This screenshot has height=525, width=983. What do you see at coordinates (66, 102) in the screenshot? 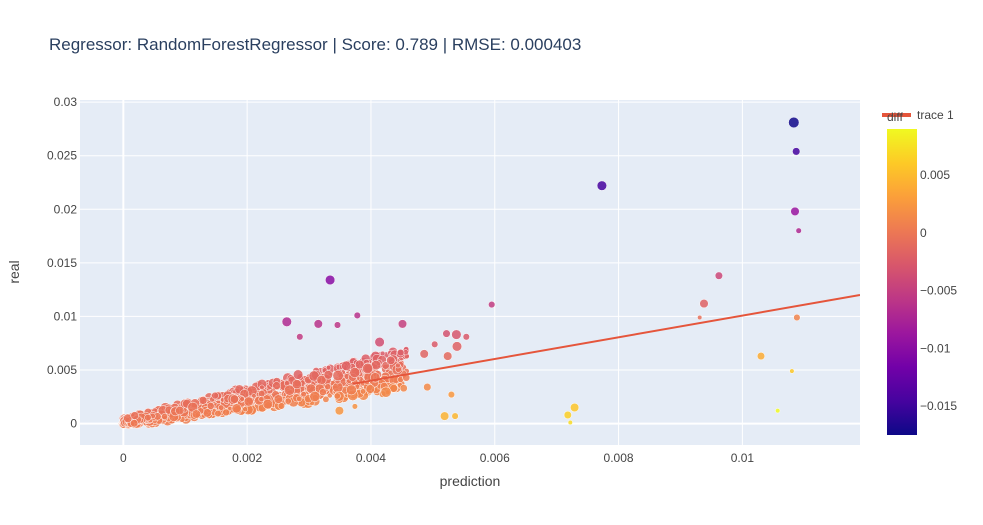
I see `y-tick-label: 0.03` at bounding box center [66, 102].